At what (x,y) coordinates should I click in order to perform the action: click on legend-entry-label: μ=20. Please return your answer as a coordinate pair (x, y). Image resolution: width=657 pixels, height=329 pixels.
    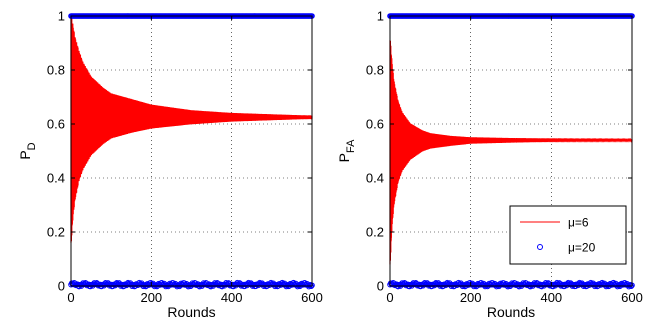
    Looking at the image, I should click on (582, 248).